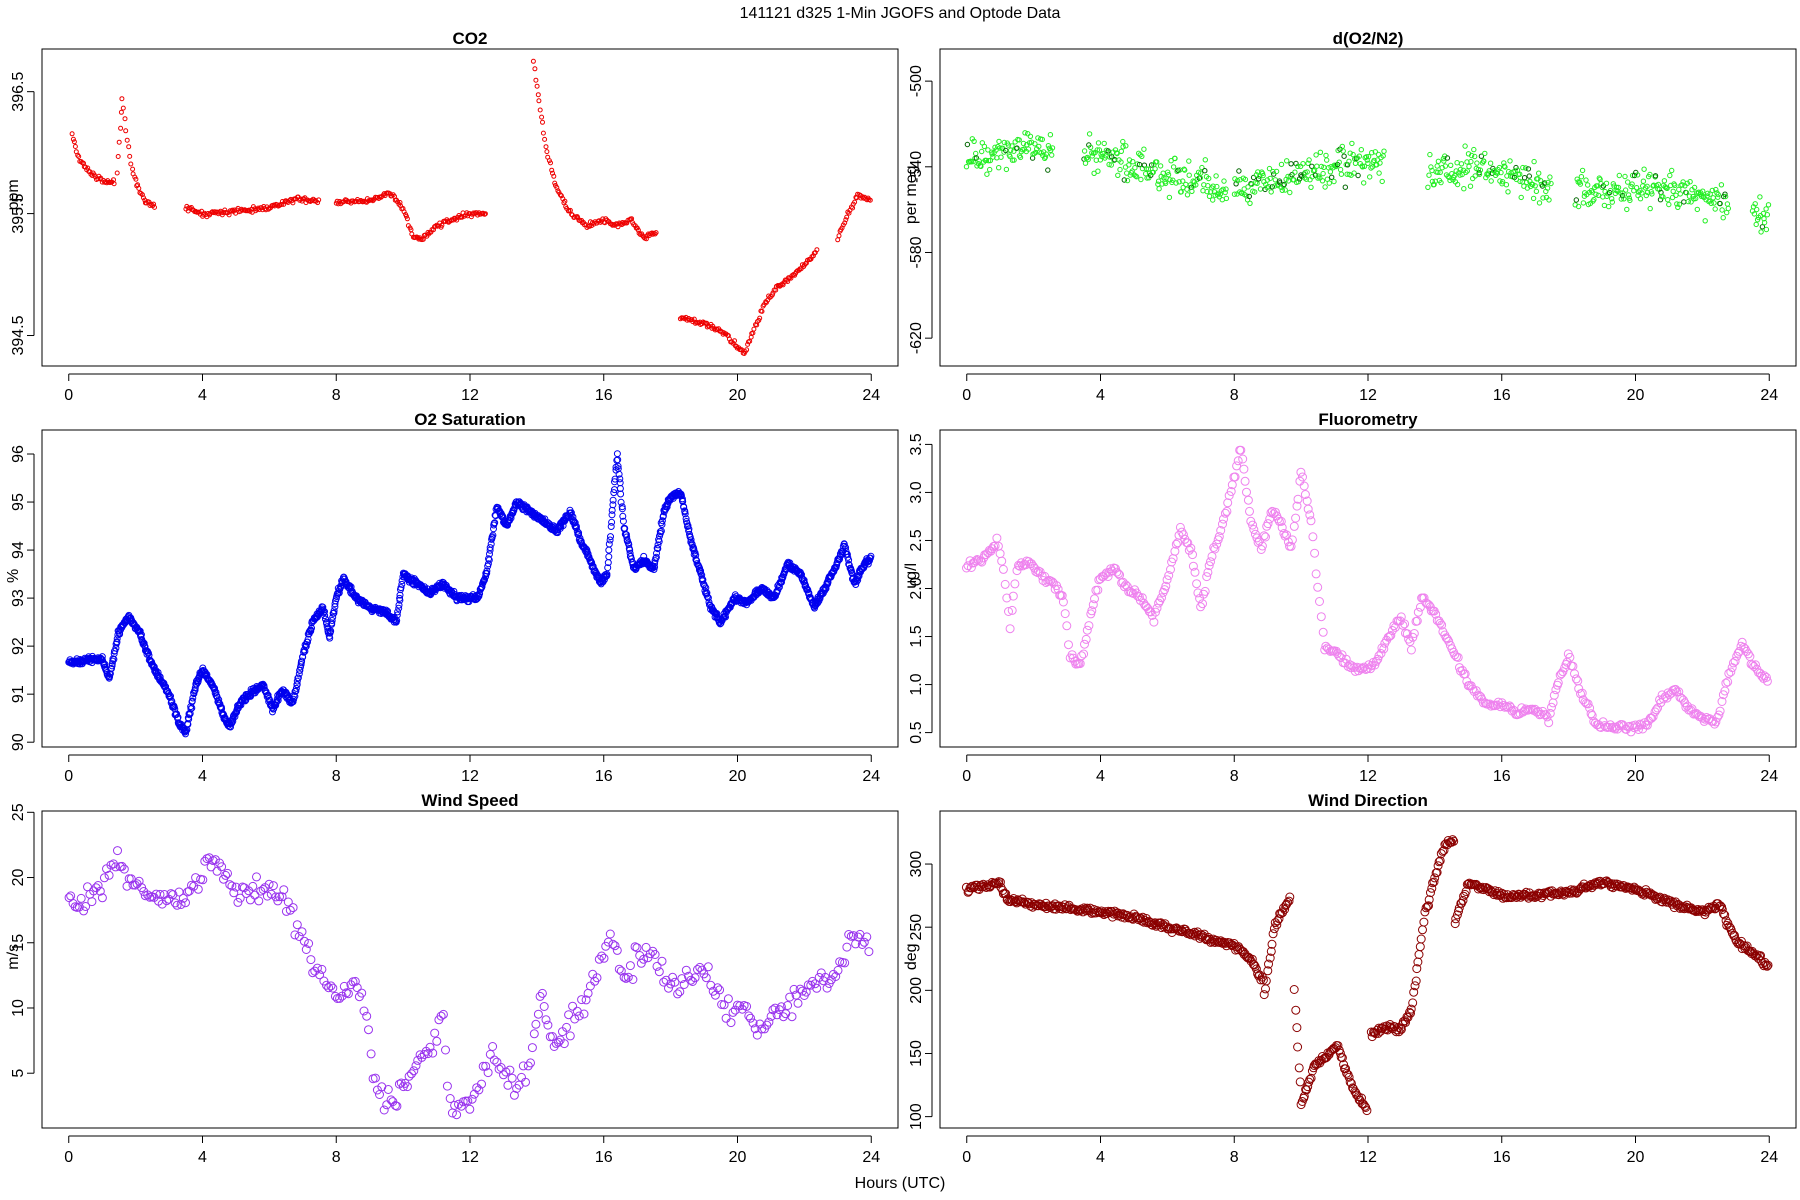 This screenshot has width=1800, height=1200. I want to click on co2-points, so click(471, 207).